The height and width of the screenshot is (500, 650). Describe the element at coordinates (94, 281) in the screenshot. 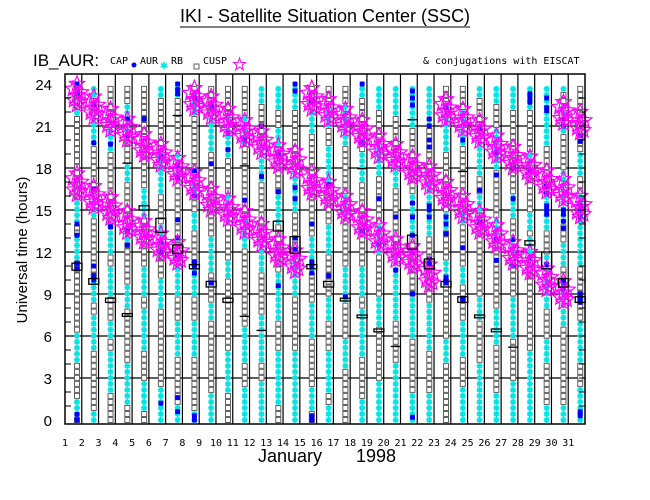

I see `eiscat-conjugation-box` at that location.